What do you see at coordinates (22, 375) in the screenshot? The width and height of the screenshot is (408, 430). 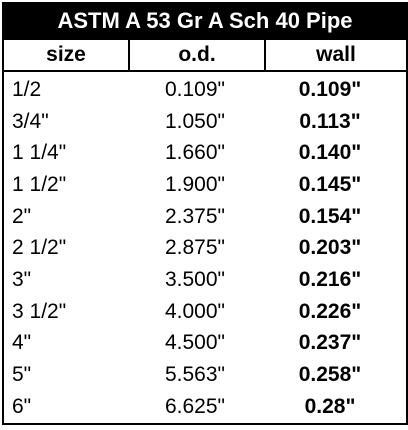 I see `cell-size: 5"` at bounding box center [22, 375].